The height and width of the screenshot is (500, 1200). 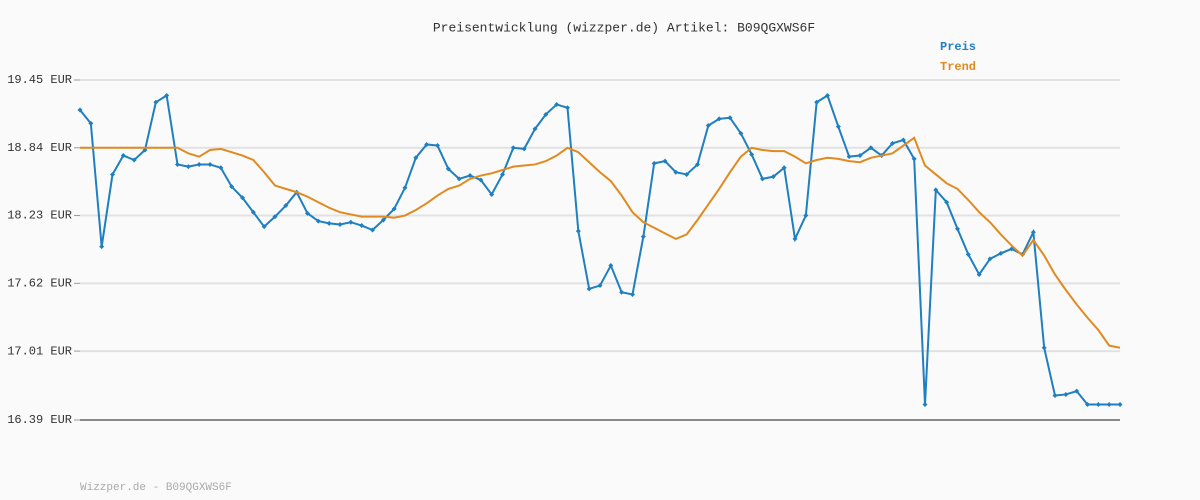 What do you see at coordinates (958, 47) in the screenshot?
I see `legend-label: Preis` at bounding box center [958, 47].